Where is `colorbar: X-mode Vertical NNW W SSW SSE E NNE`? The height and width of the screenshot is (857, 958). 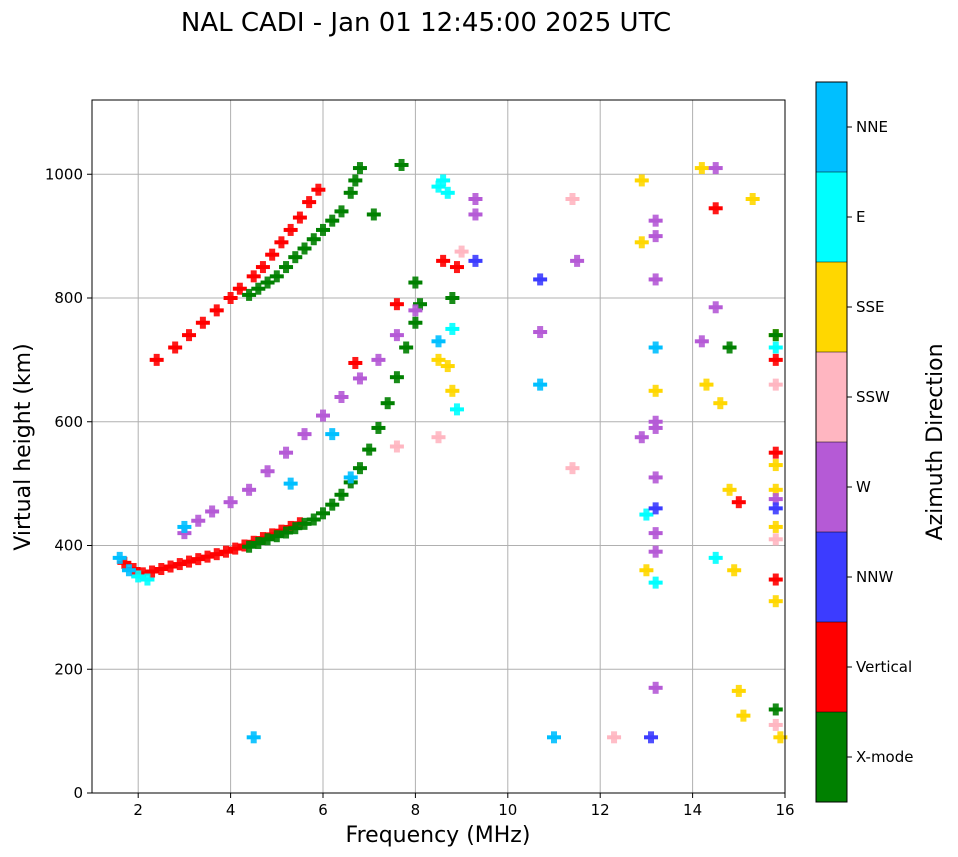 colorbar: X-mode Vertical NNW W SSW SSE E NNE is located at coordinates (864, 442).